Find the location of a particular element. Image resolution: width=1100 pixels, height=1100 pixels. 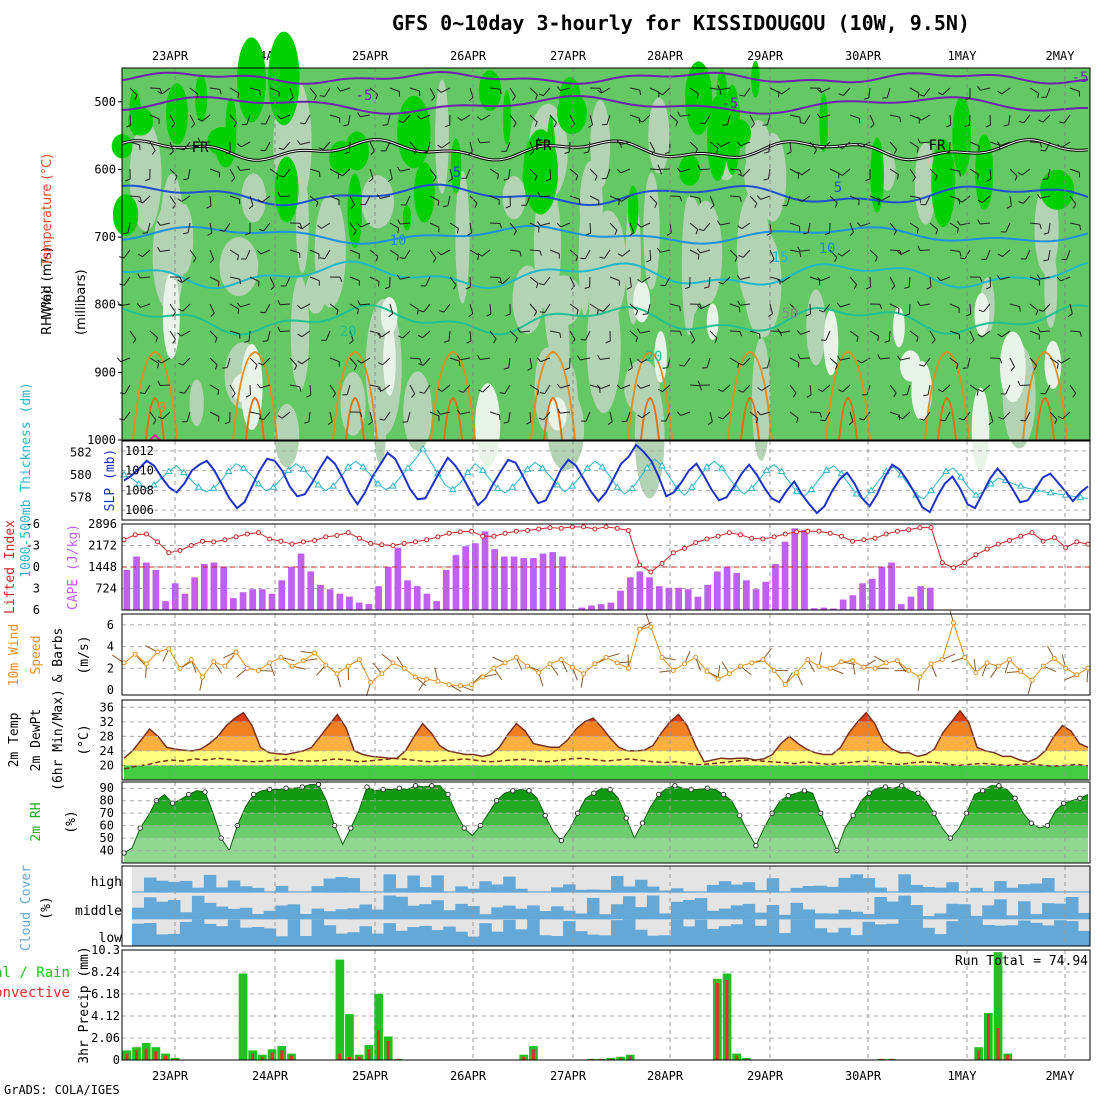

contour-label: 20 is located at coordinates (654, 357).